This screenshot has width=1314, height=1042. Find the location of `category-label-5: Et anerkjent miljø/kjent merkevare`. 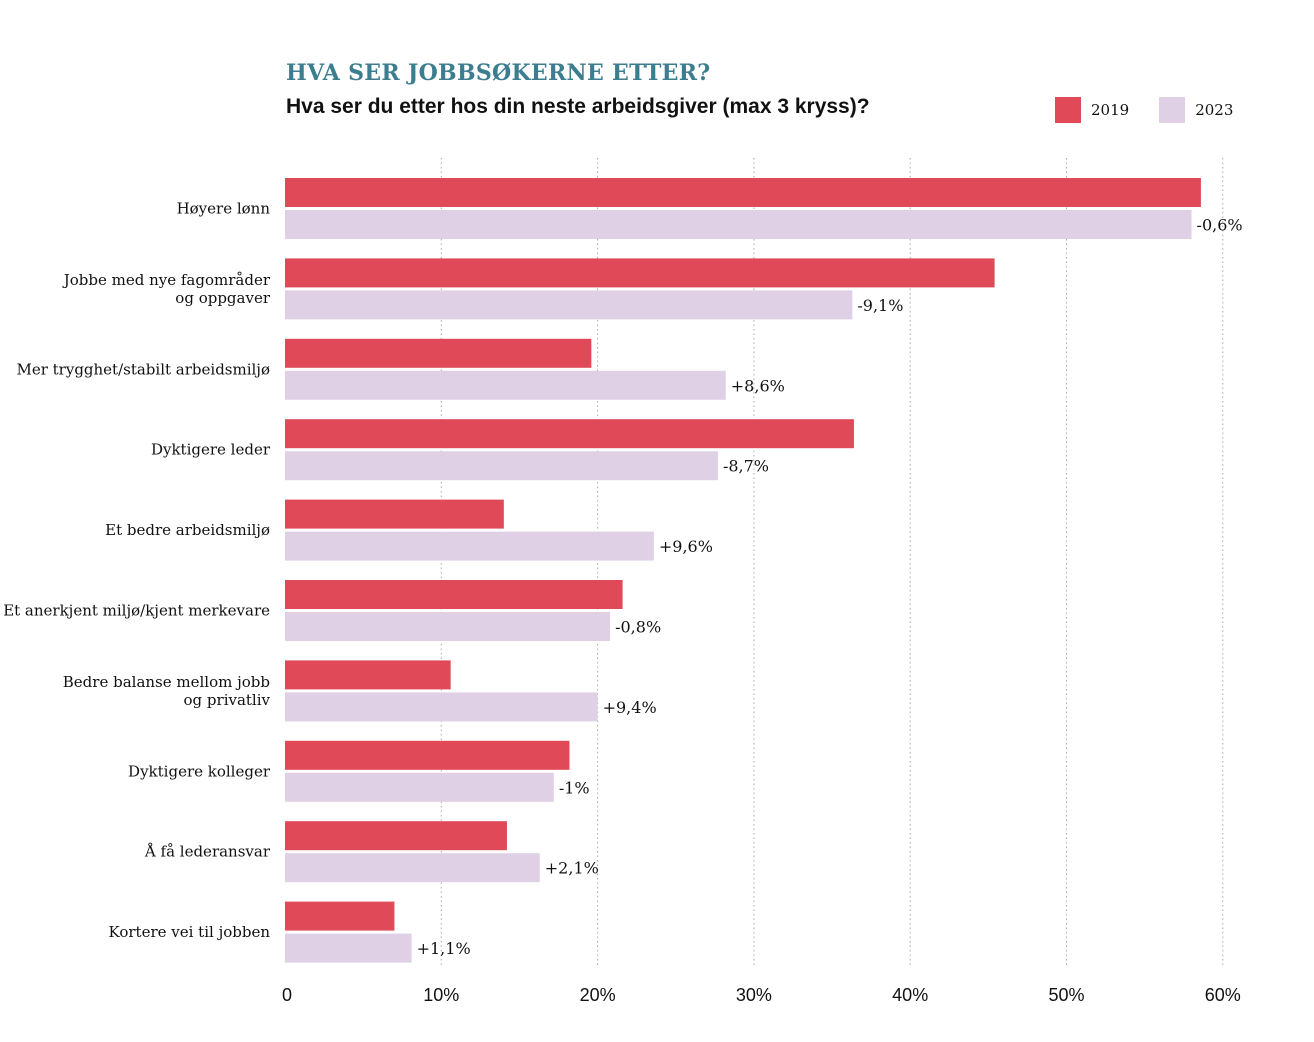

category-label-5: Et anerkjent miljø/kjent merkevare is located at coordinates (136, 611).